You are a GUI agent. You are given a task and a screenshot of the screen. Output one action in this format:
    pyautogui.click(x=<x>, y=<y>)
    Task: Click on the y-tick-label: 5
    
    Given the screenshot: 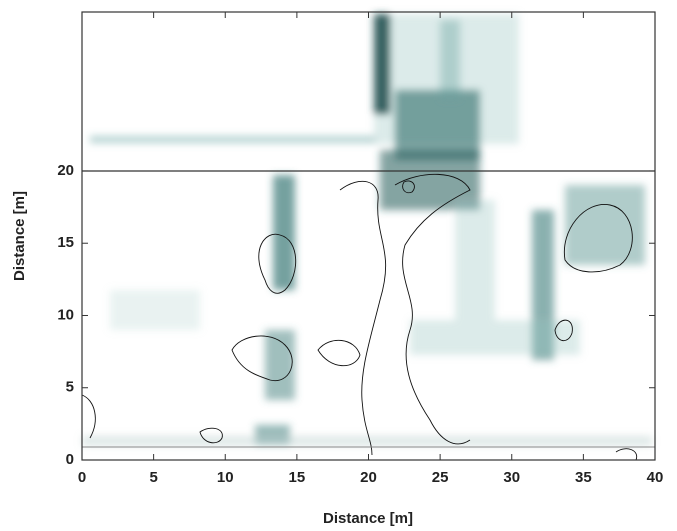 What is the action you would take?
    pyautogui.click(x=70, y=387)
    